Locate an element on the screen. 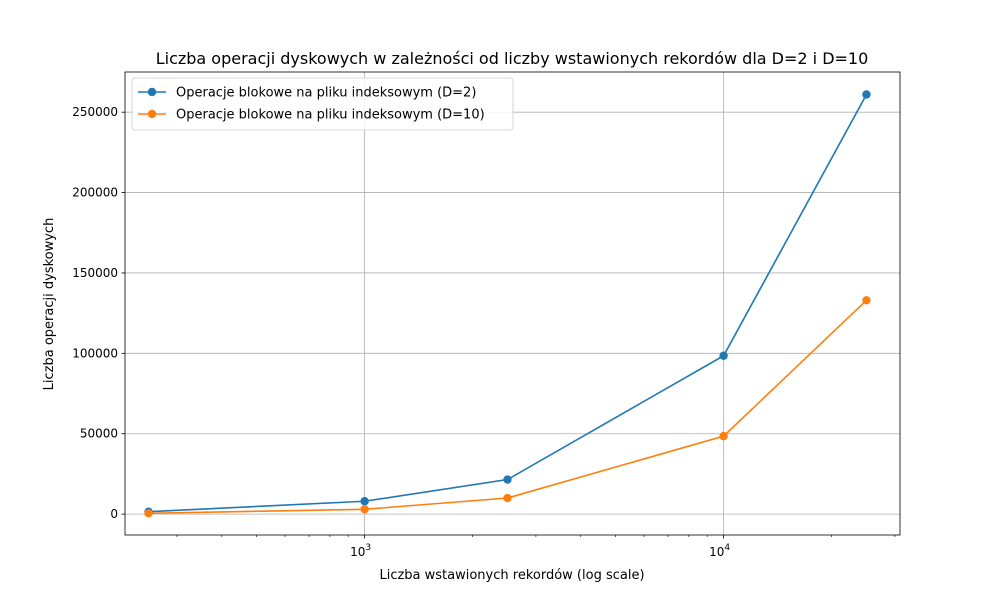  y-tick-label: 0 is located at coordinates (114, 514).